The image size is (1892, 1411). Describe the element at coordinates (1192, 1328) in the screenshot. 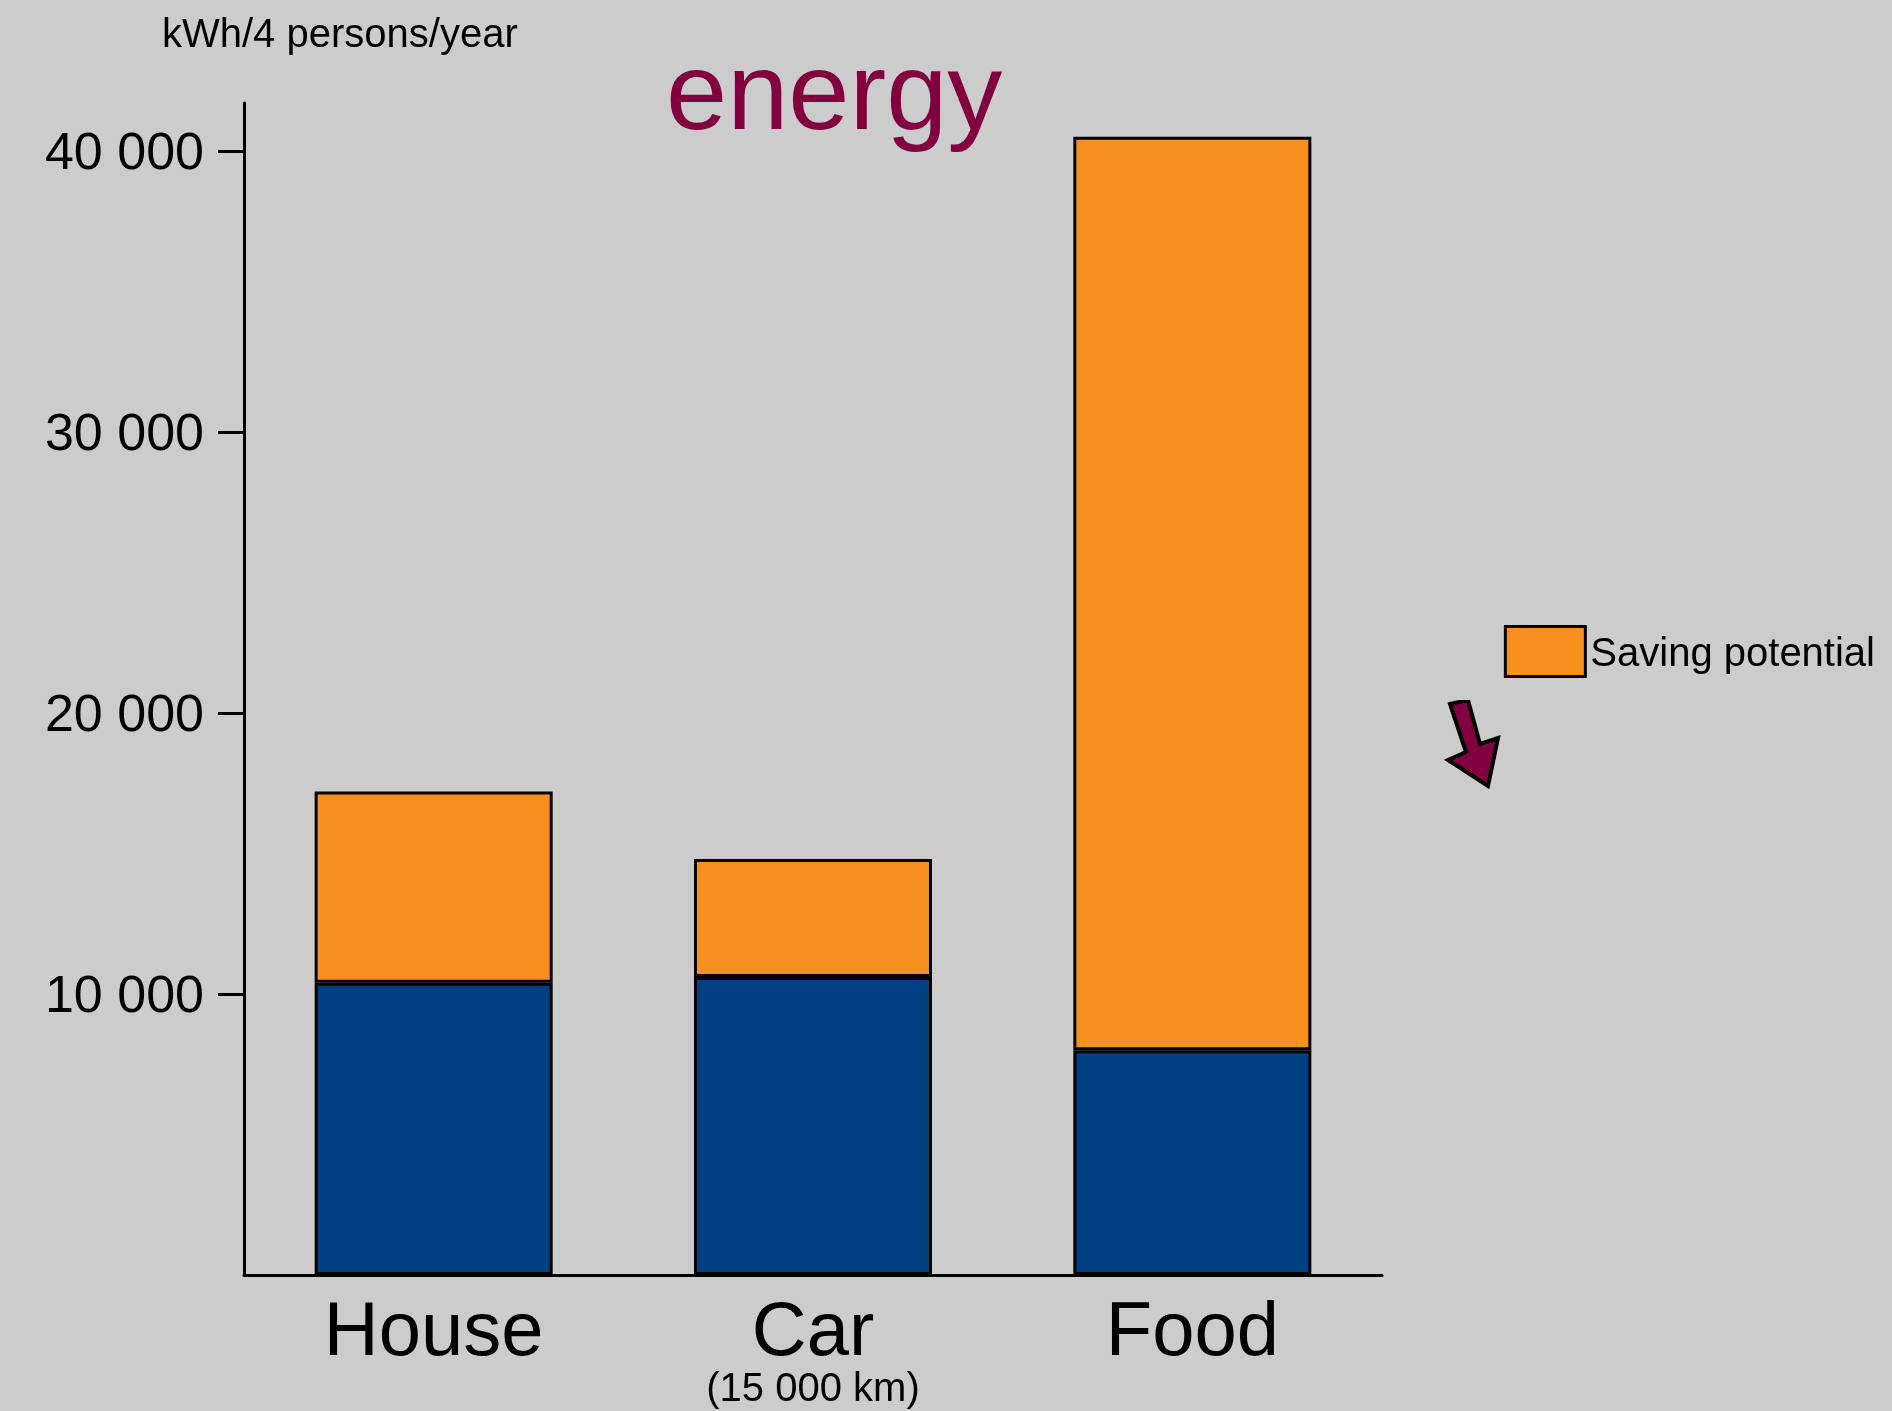

I see `x-tick-label: Food` at that location.